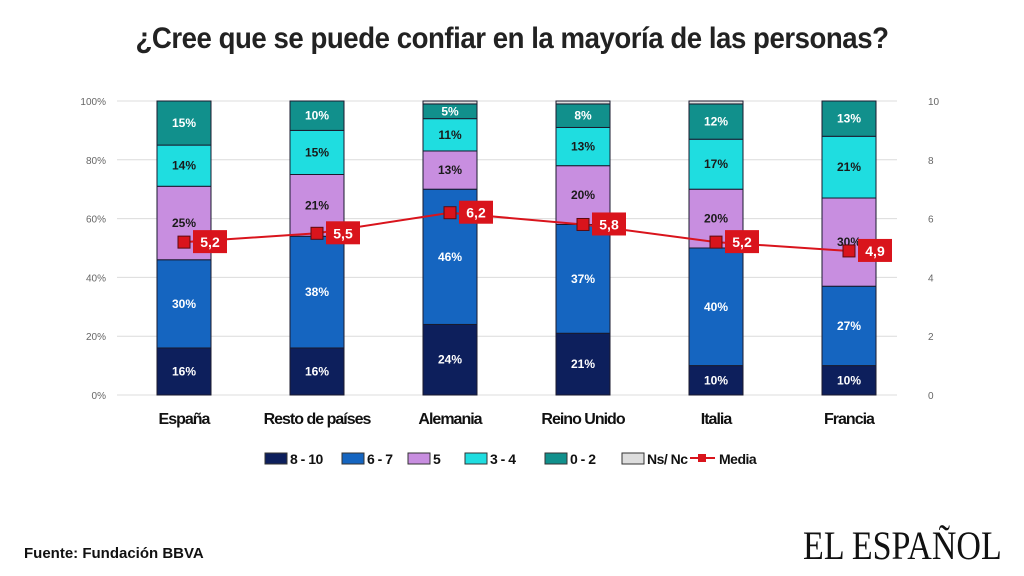 This screenshot has height=576, width=1024. I want to click on source-note: Fuente: Fundación BBVA, so click(114, 553).